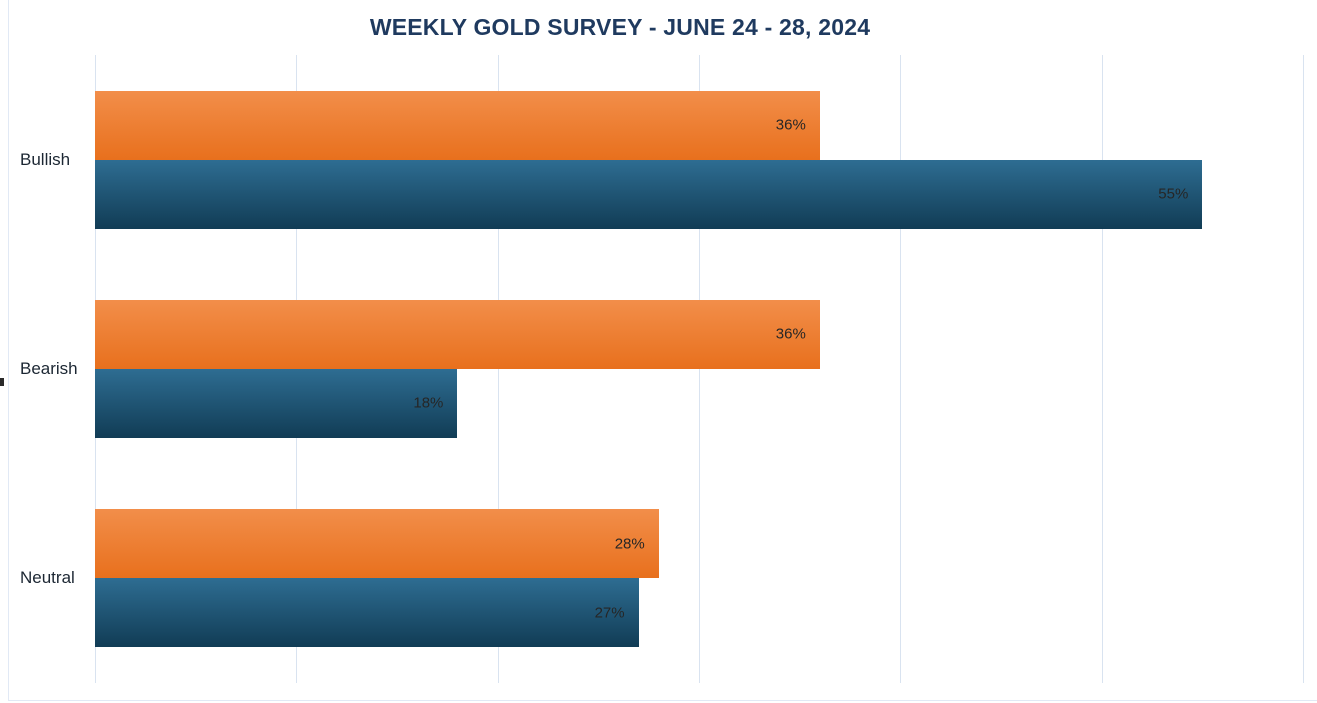  What do you see at coordinates (377, 544) in the screenshot?
I see `bar-series-1-orange: 28%` at bounding box center [377, 544].